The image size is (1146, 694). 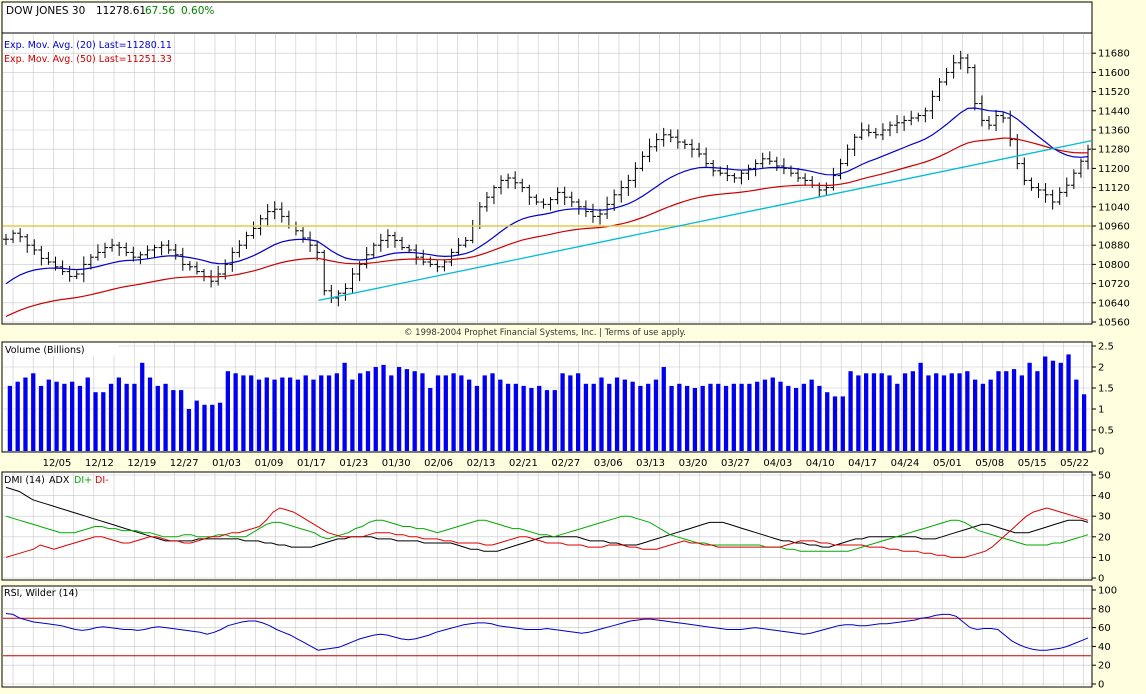 I want to click on rsi-title: RSI, Wilder (14), so click(x=41, y=593).